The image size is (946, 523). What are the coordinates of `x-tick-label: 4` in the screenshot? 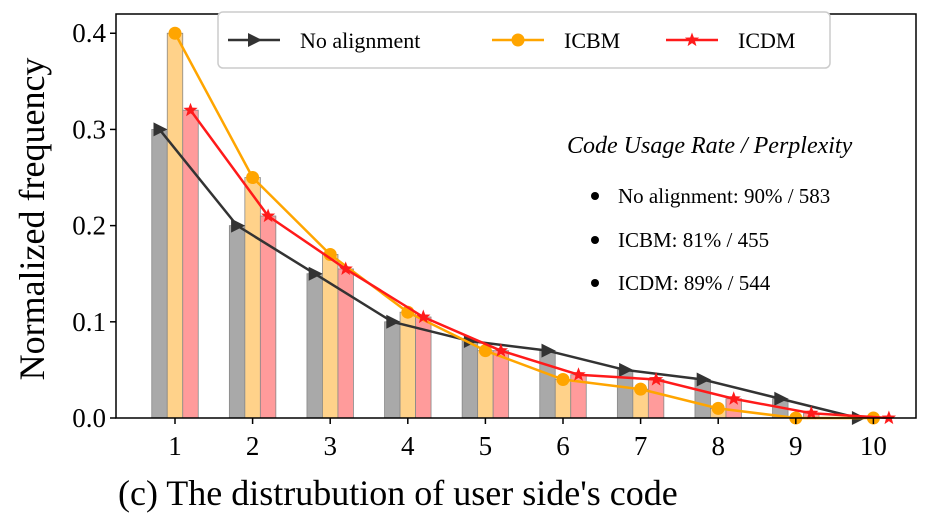 It's located at (408, 446).